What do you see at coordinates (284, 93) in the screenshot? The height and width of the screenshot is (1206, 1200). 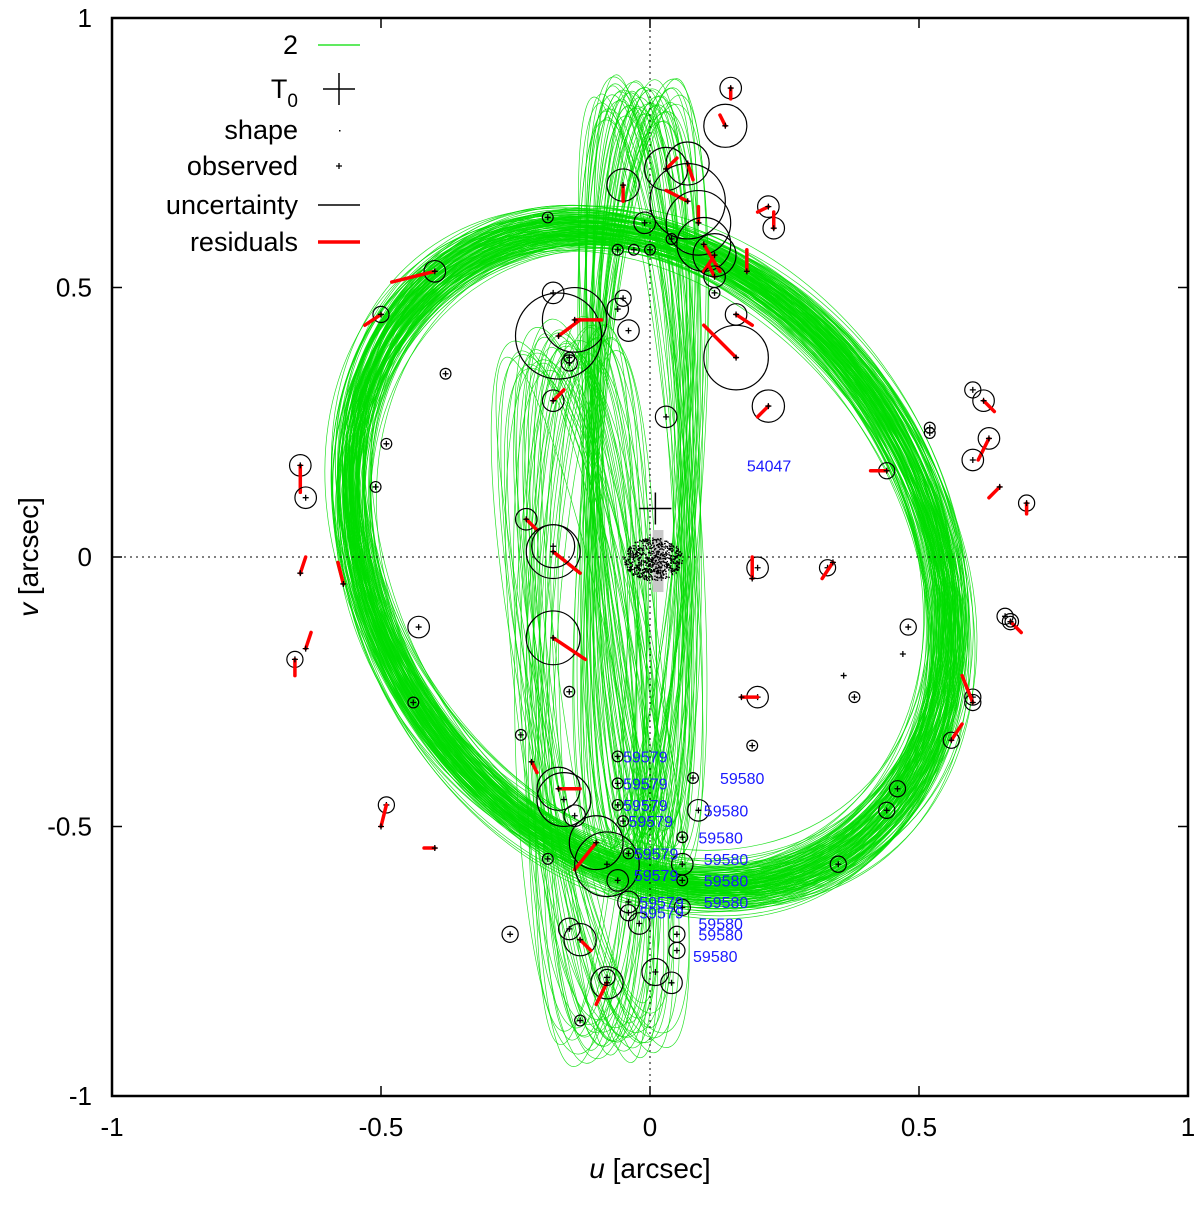 I see `legend-label: T0` at bounding box center [284, 93].